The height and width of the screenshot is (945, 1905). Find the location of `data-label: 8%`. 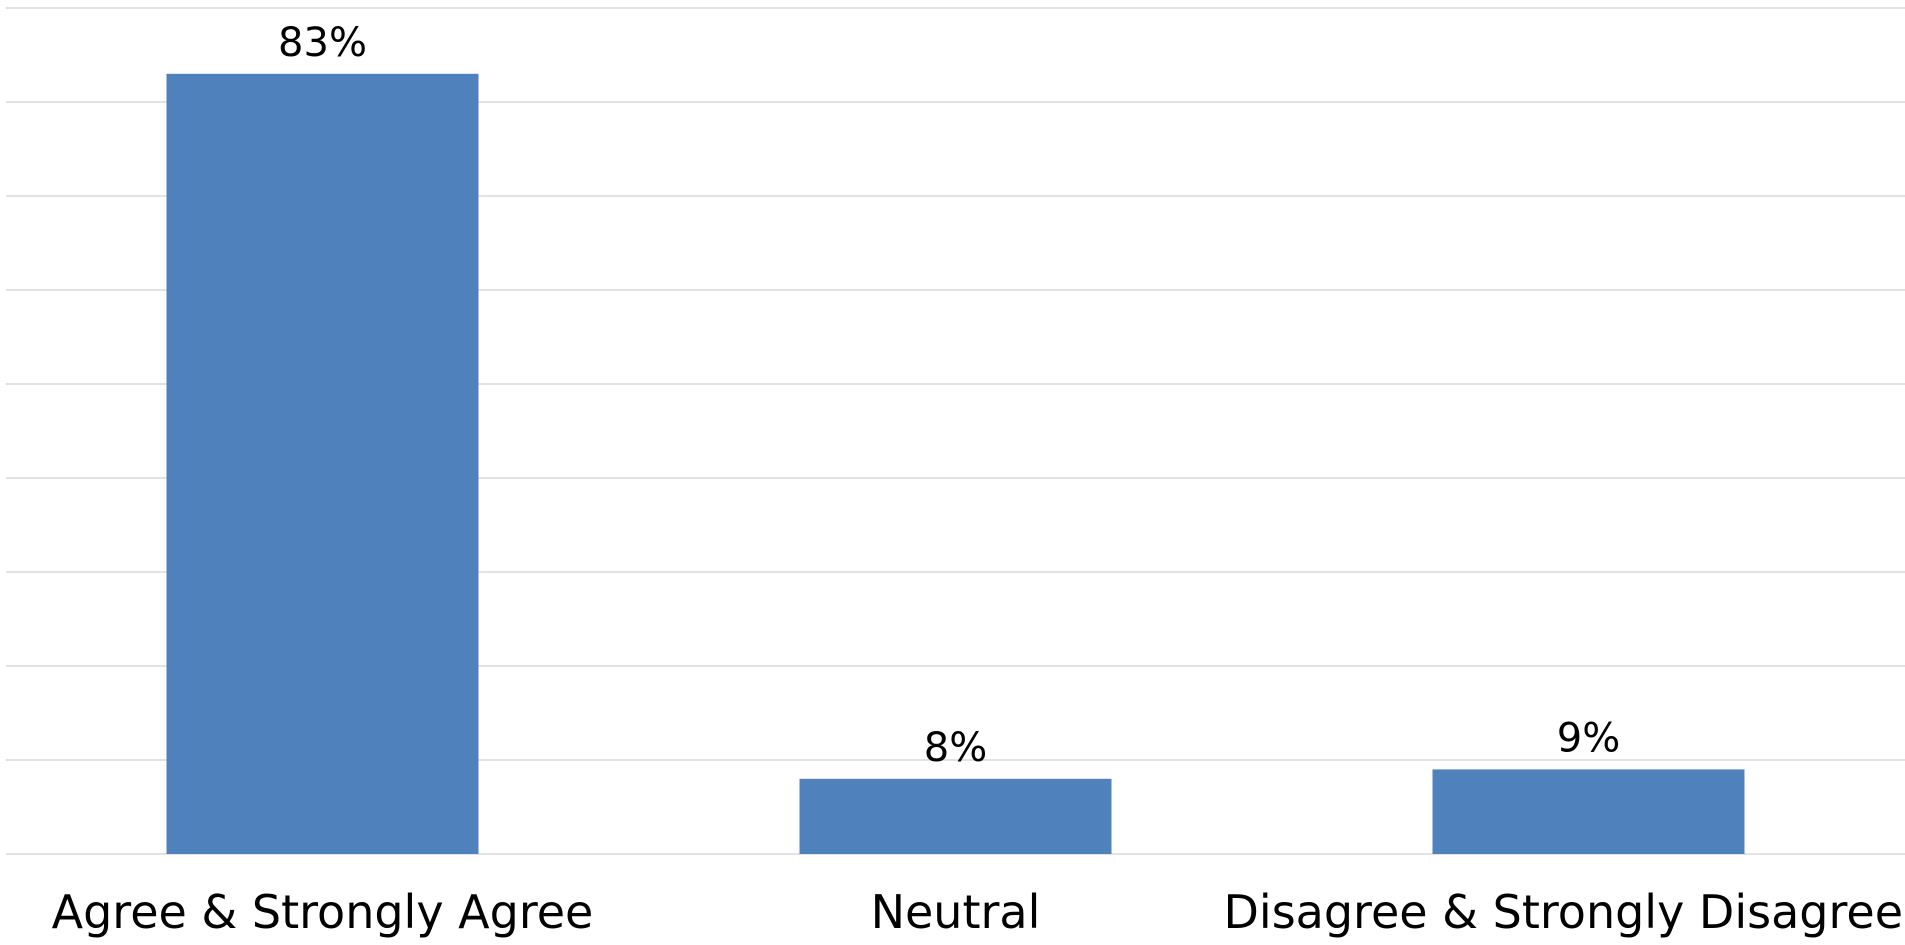

data-label: 8% is located at coordinates (955, 748).